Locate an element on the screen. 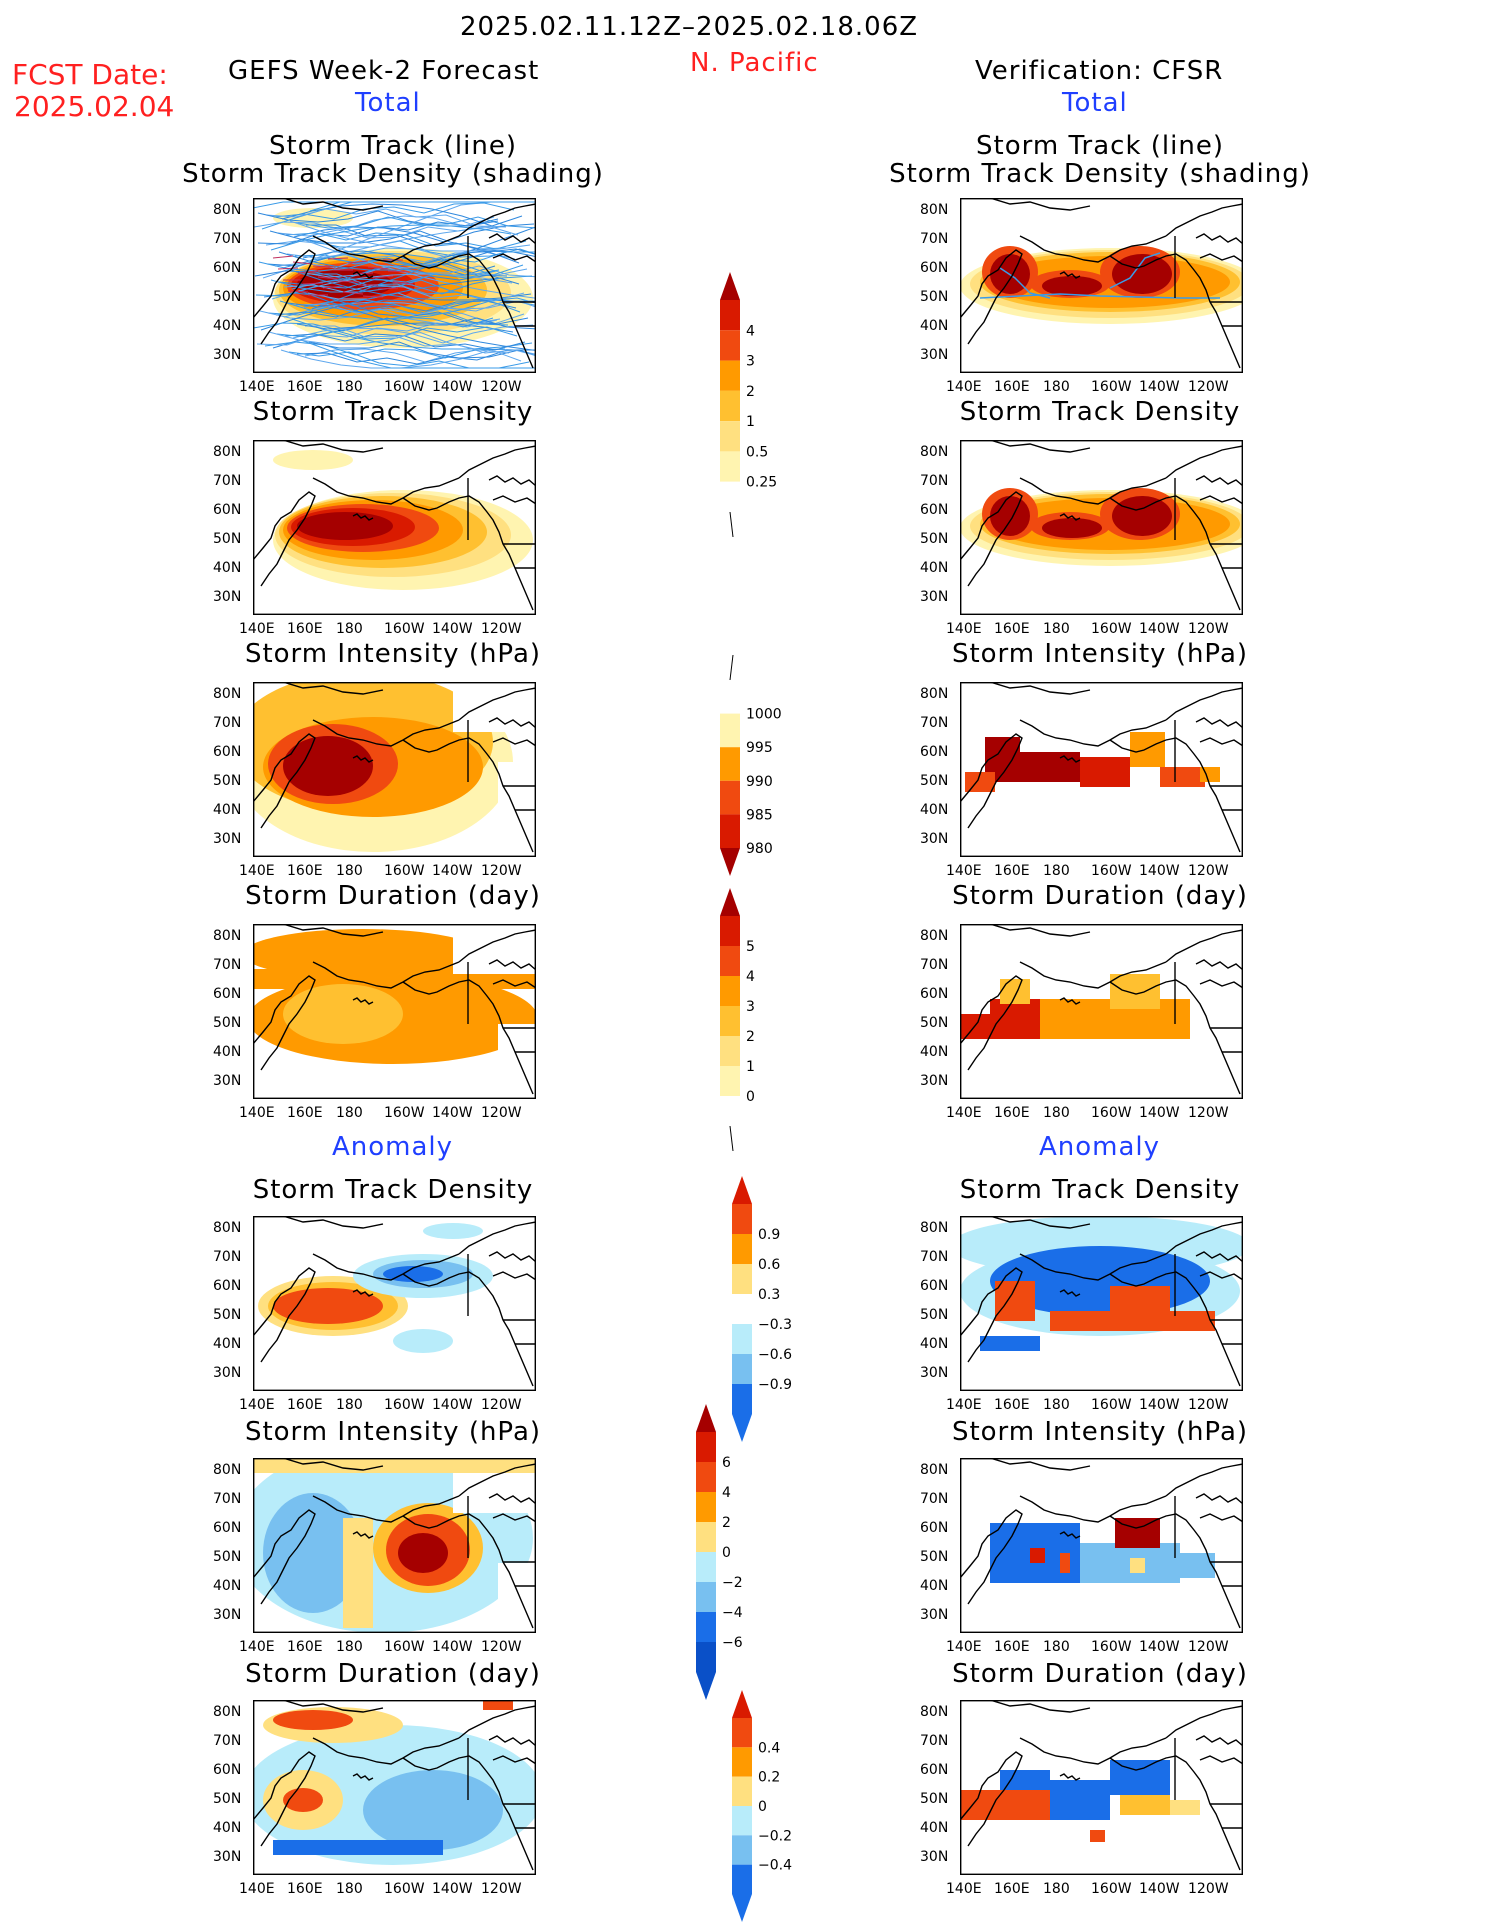  lat-label: 80N is located at coordinates (227, 1712).